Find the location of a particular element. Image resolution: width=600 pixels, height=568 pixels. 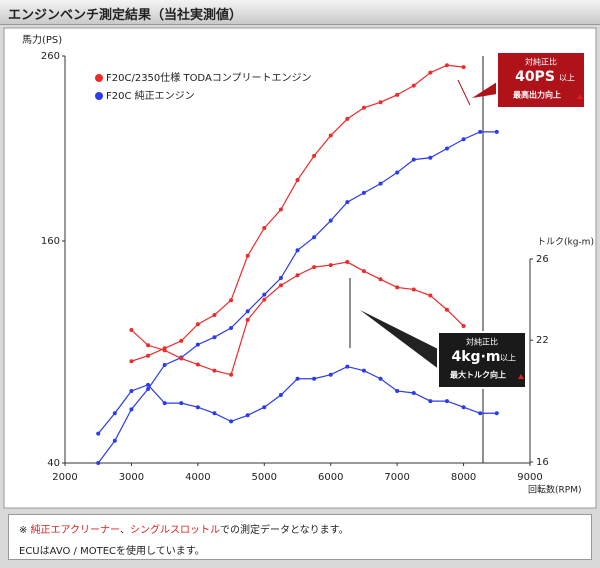

note: ※ is located at coordinates (25, 530).